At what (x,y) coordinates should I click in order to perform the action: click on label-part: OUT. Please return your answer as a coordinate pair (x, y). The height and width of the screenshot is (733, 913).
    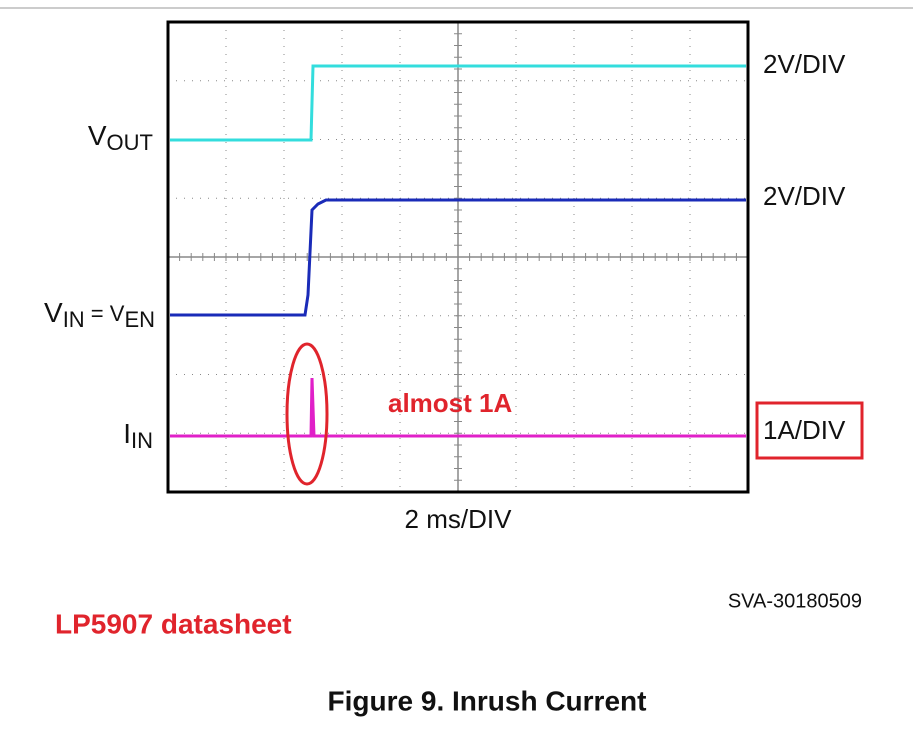
    Looking at the image, I should click on (130, 142).